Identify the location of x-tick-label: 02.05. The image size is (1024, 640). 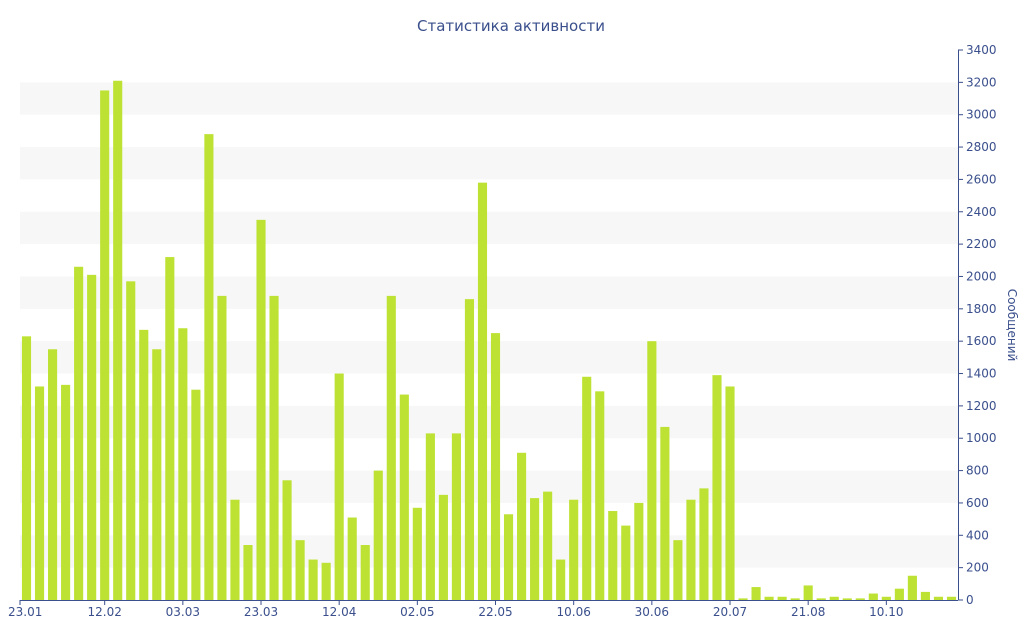
(417, 612).